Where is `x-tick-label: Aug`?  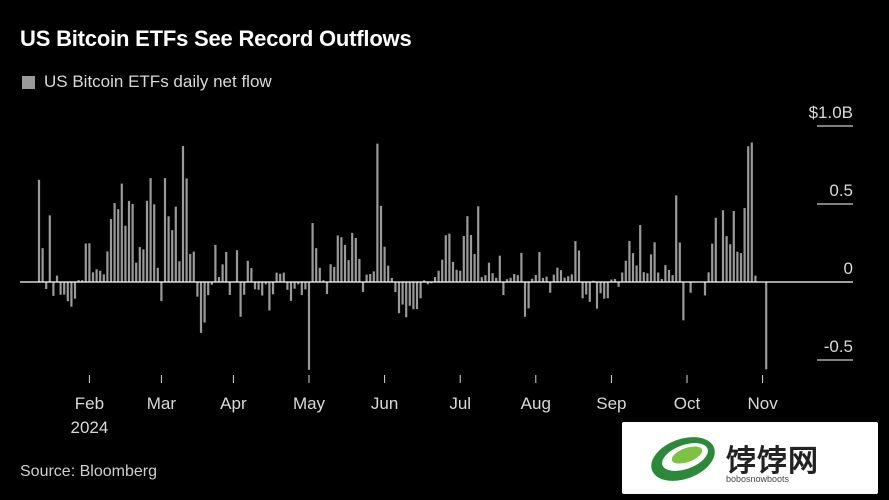
x-tick-label: Aug is located at coordinates (536, 403).